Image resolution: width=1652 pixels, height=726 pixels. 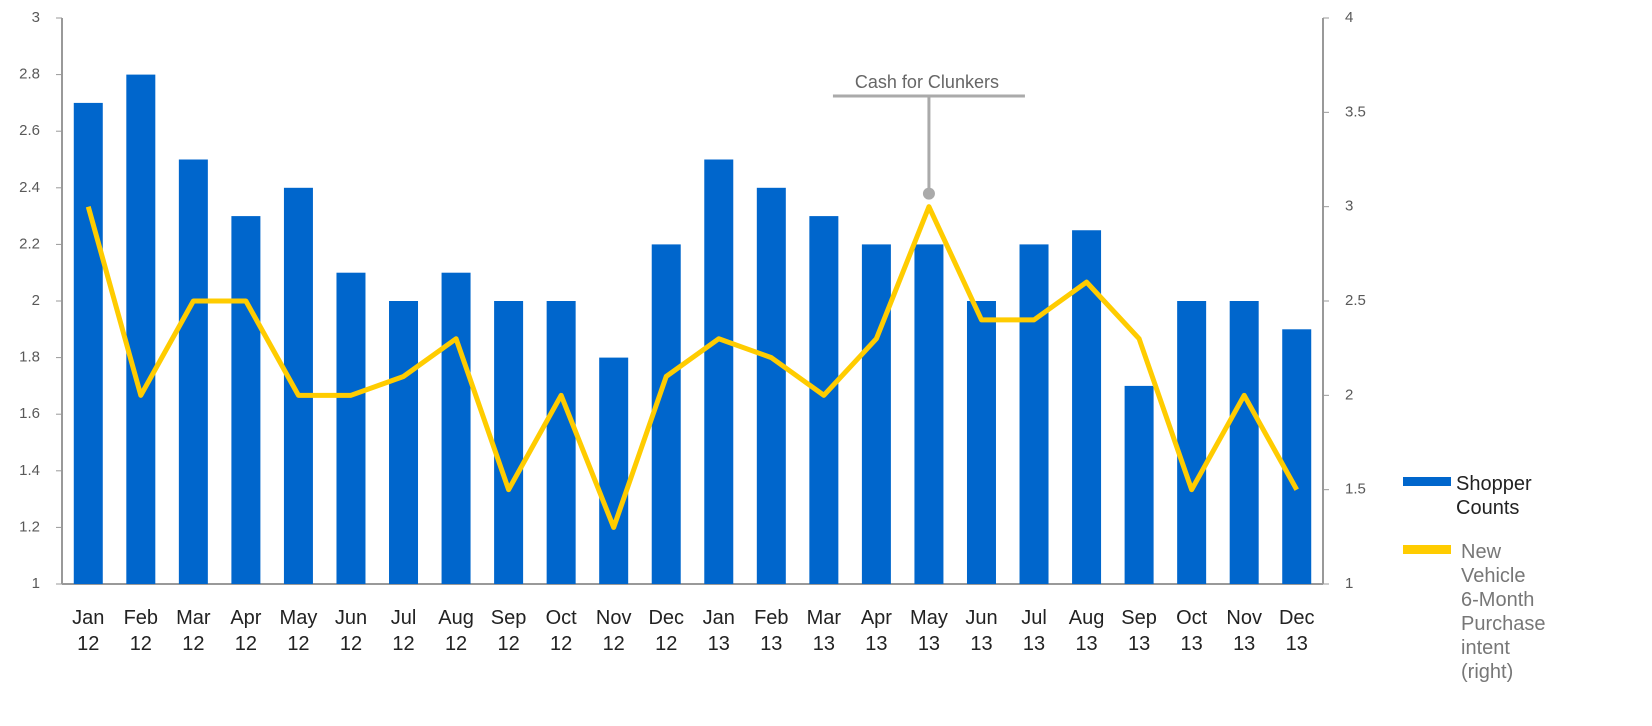 What do you see at coordinates (1494, 496) in the screenshot?
I see `legend-label: Shopper Counts` at bounding box center [1494, 496].